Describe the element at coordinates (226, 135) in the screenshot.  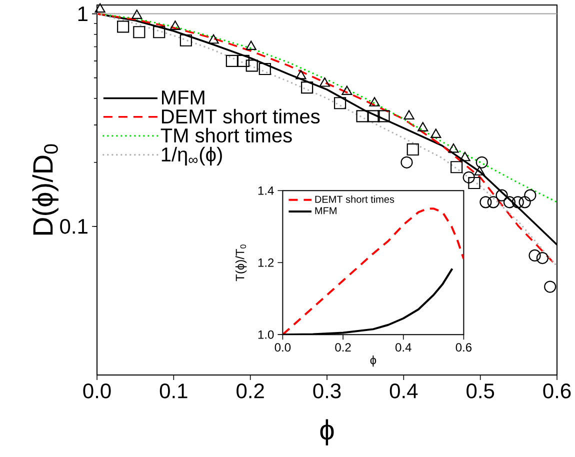
I see `legend-label: TM short times` at that location.